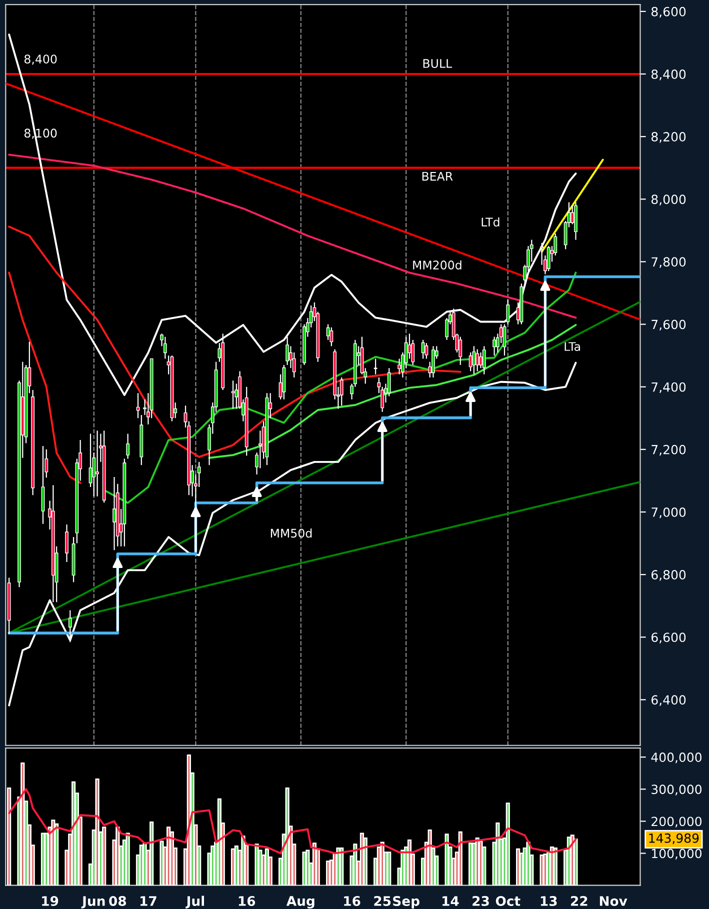 The width and height of the screenshot is (709, 909). I want to click on x-tick-label: 13, so click(548, 901).